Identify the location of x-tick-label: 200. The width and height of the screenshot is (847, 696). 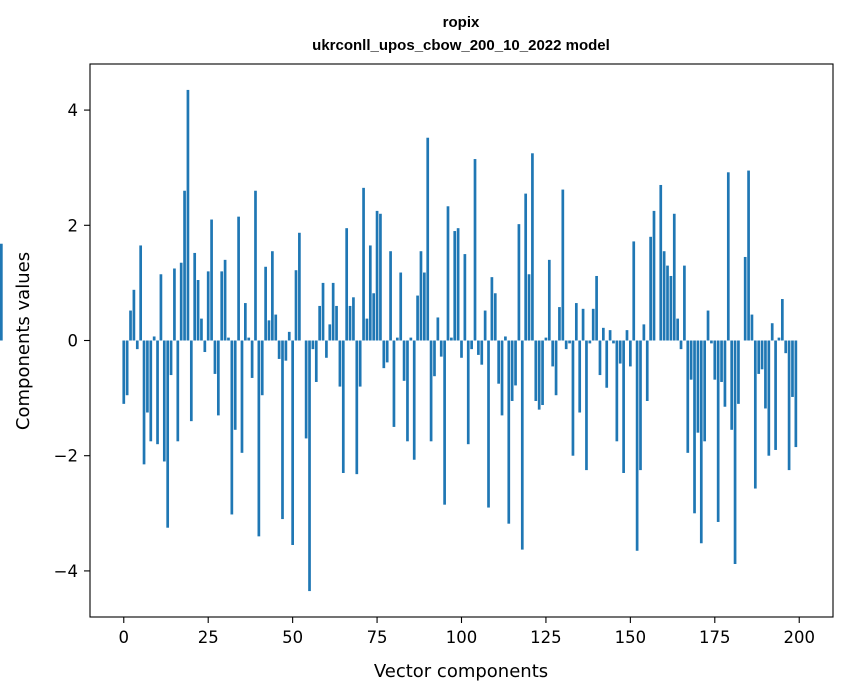
(799, 637).